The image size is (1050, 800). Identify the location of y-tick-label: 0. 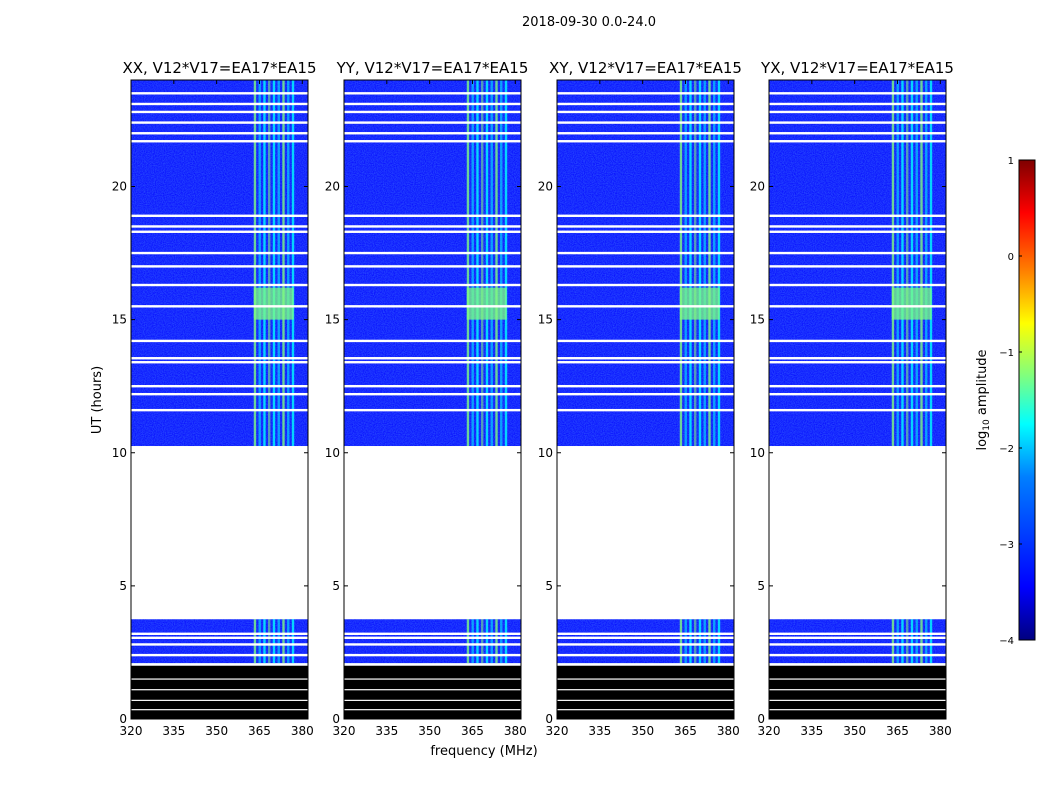
(761, 719).